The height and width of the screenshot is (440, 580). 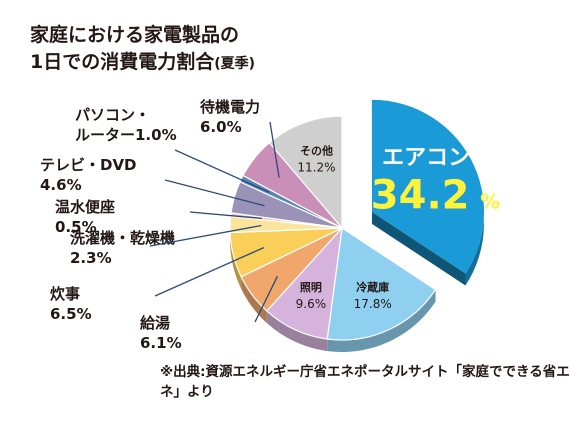 What do you see at coordinates (126, 135) in the screenshot?
I see `callout-label: ルーター1.0%` at bounding box center [126, 135].